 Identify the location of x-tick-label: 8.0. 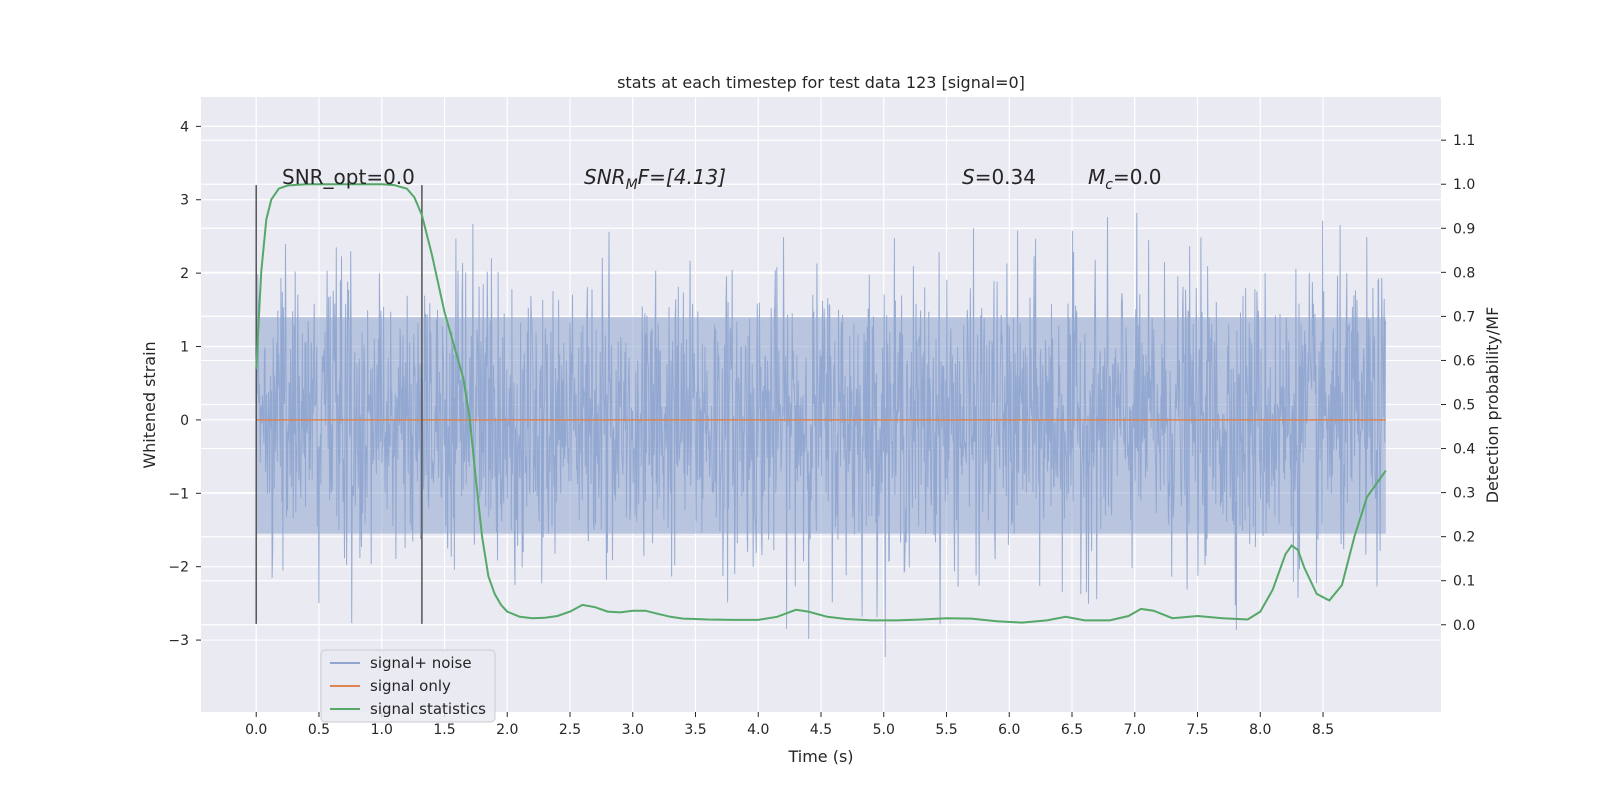
(1260, 730).